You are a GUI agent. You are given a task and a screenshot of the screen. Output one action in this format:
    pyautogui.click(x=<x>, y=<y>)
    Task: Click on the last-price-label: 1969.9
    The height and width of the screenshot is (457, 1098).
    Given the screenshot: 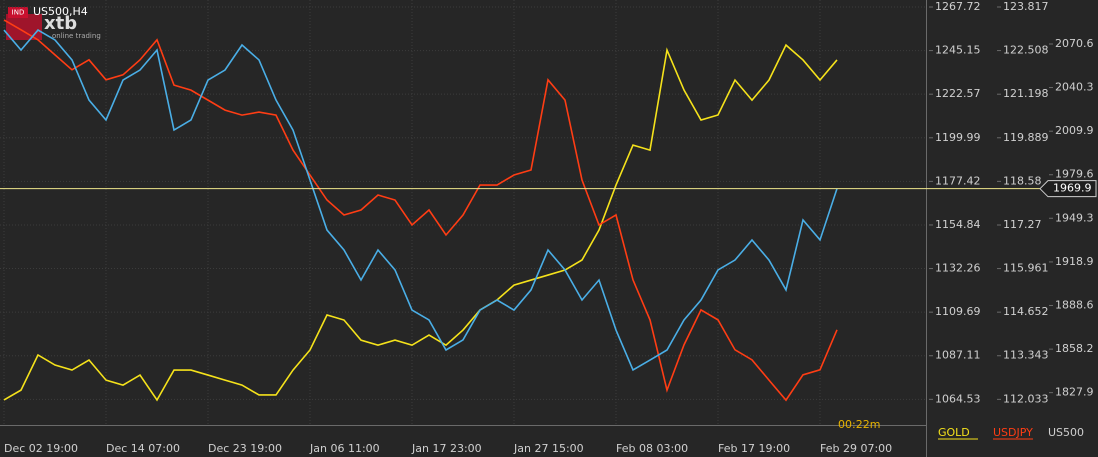 What is the action you would take?
    pyautogui.click(x=1072, y=188)
    